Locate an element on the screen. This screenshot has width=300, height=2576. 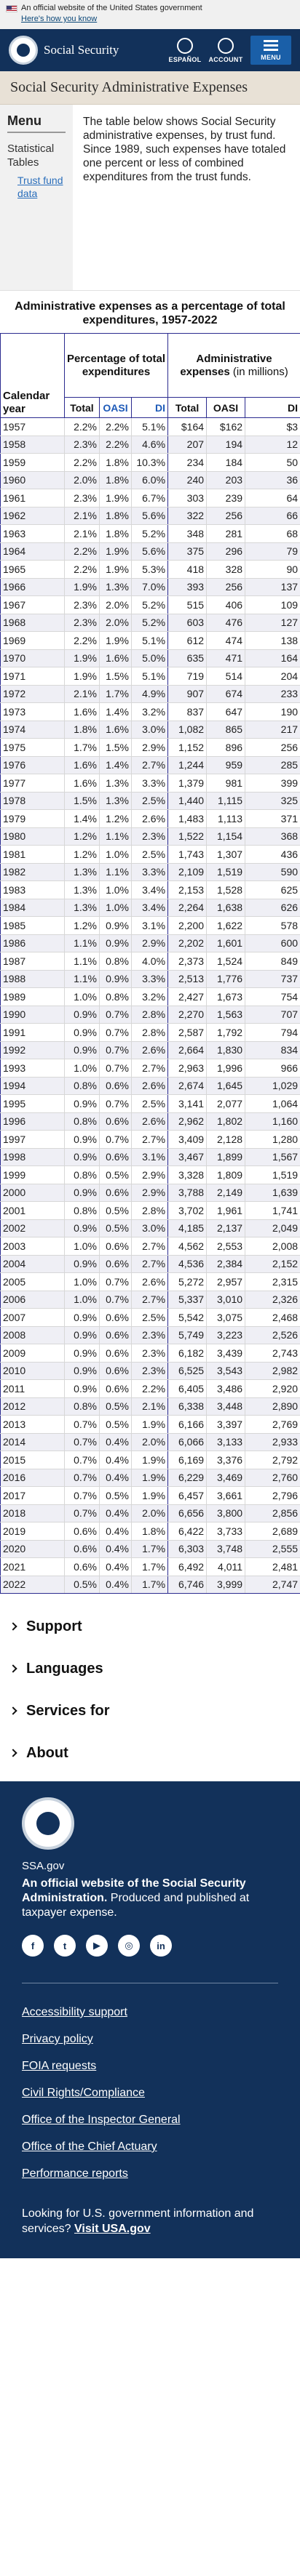
table-row: 1991 0.9% 0.7% 2.8% 2,587 1,792 794 is located at coordinates (150, 1032).